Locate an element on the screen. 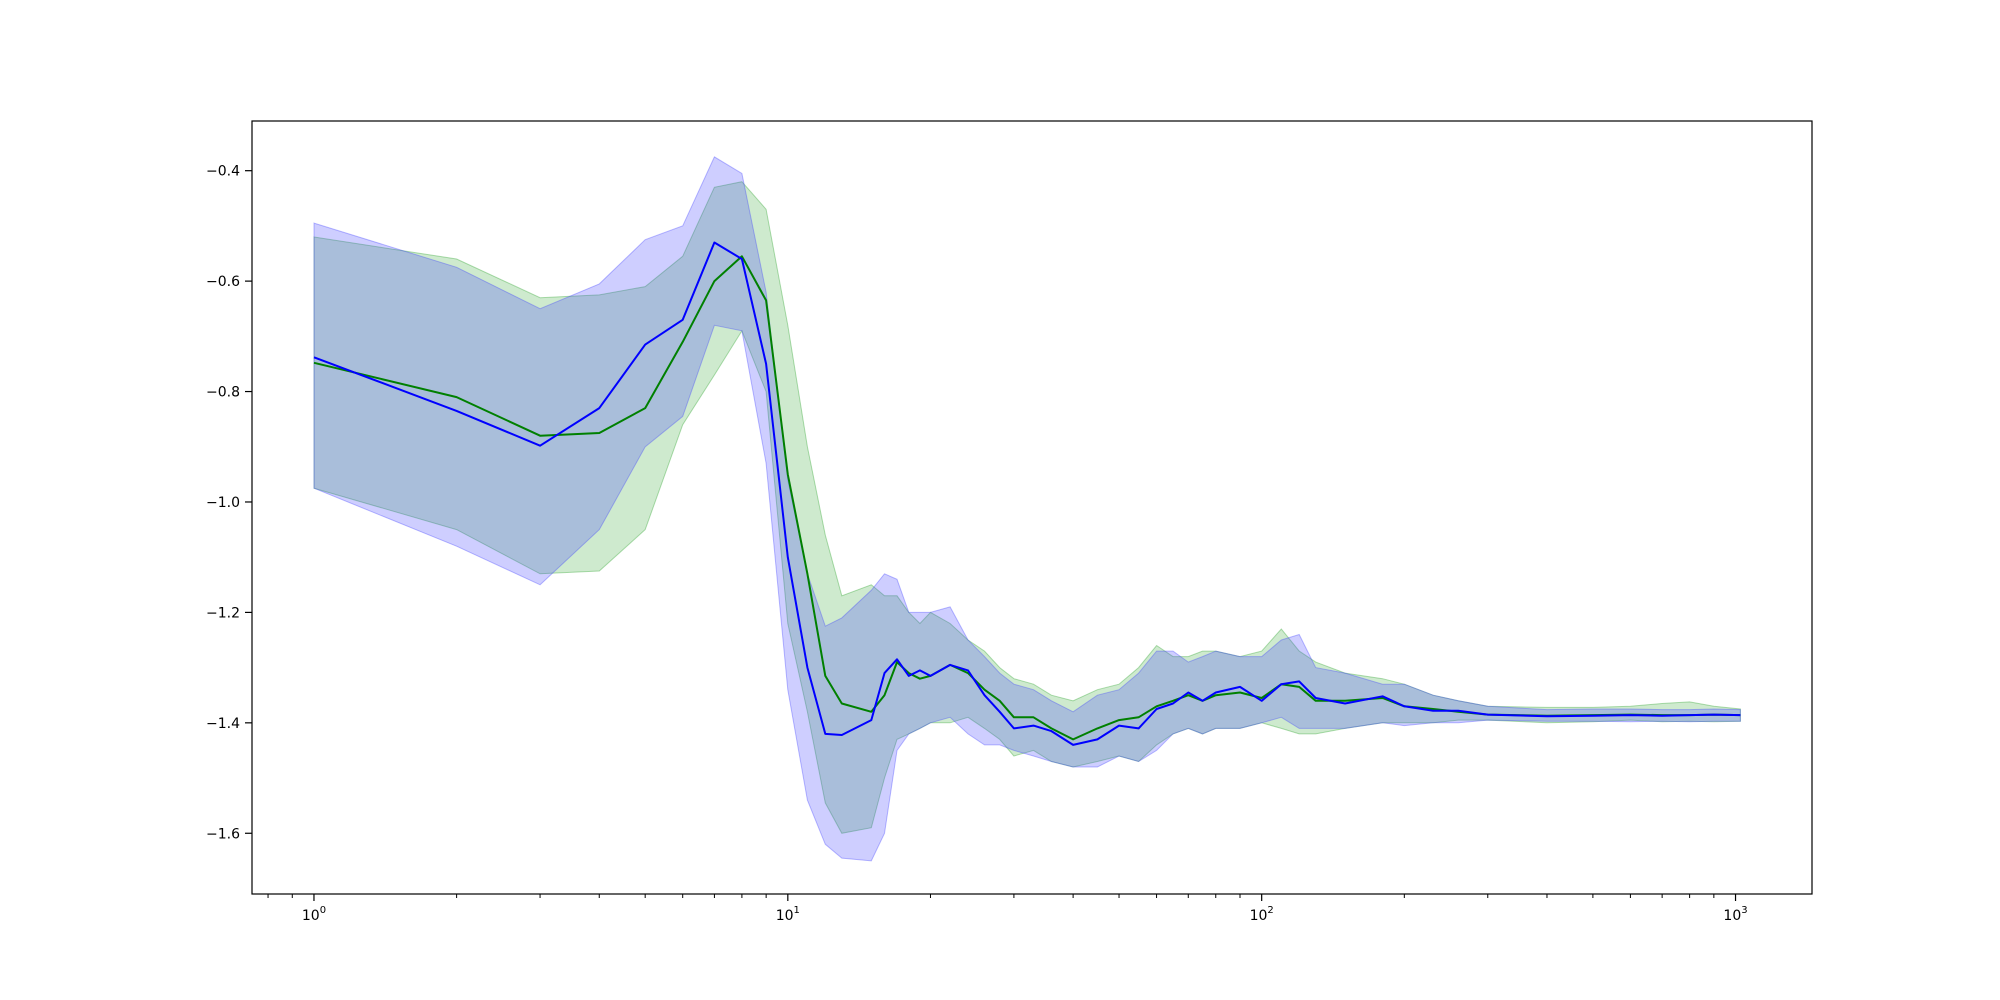 Image resolution: width=2000 pixels, height=1000 pixels. x-tick-label: 10³ is located at coordinates (1735, 914).